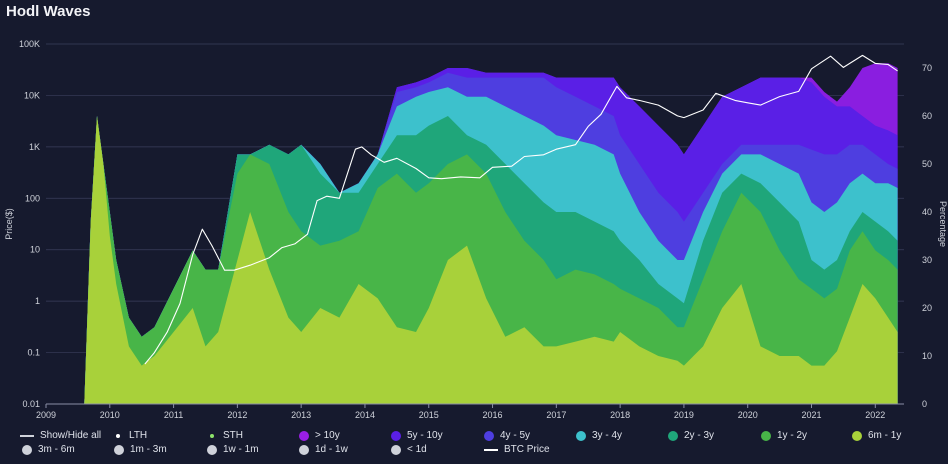  Describe the element at coordinates (748, 415) in the screenshot. I see `x-tick-label: 2020` at that location.